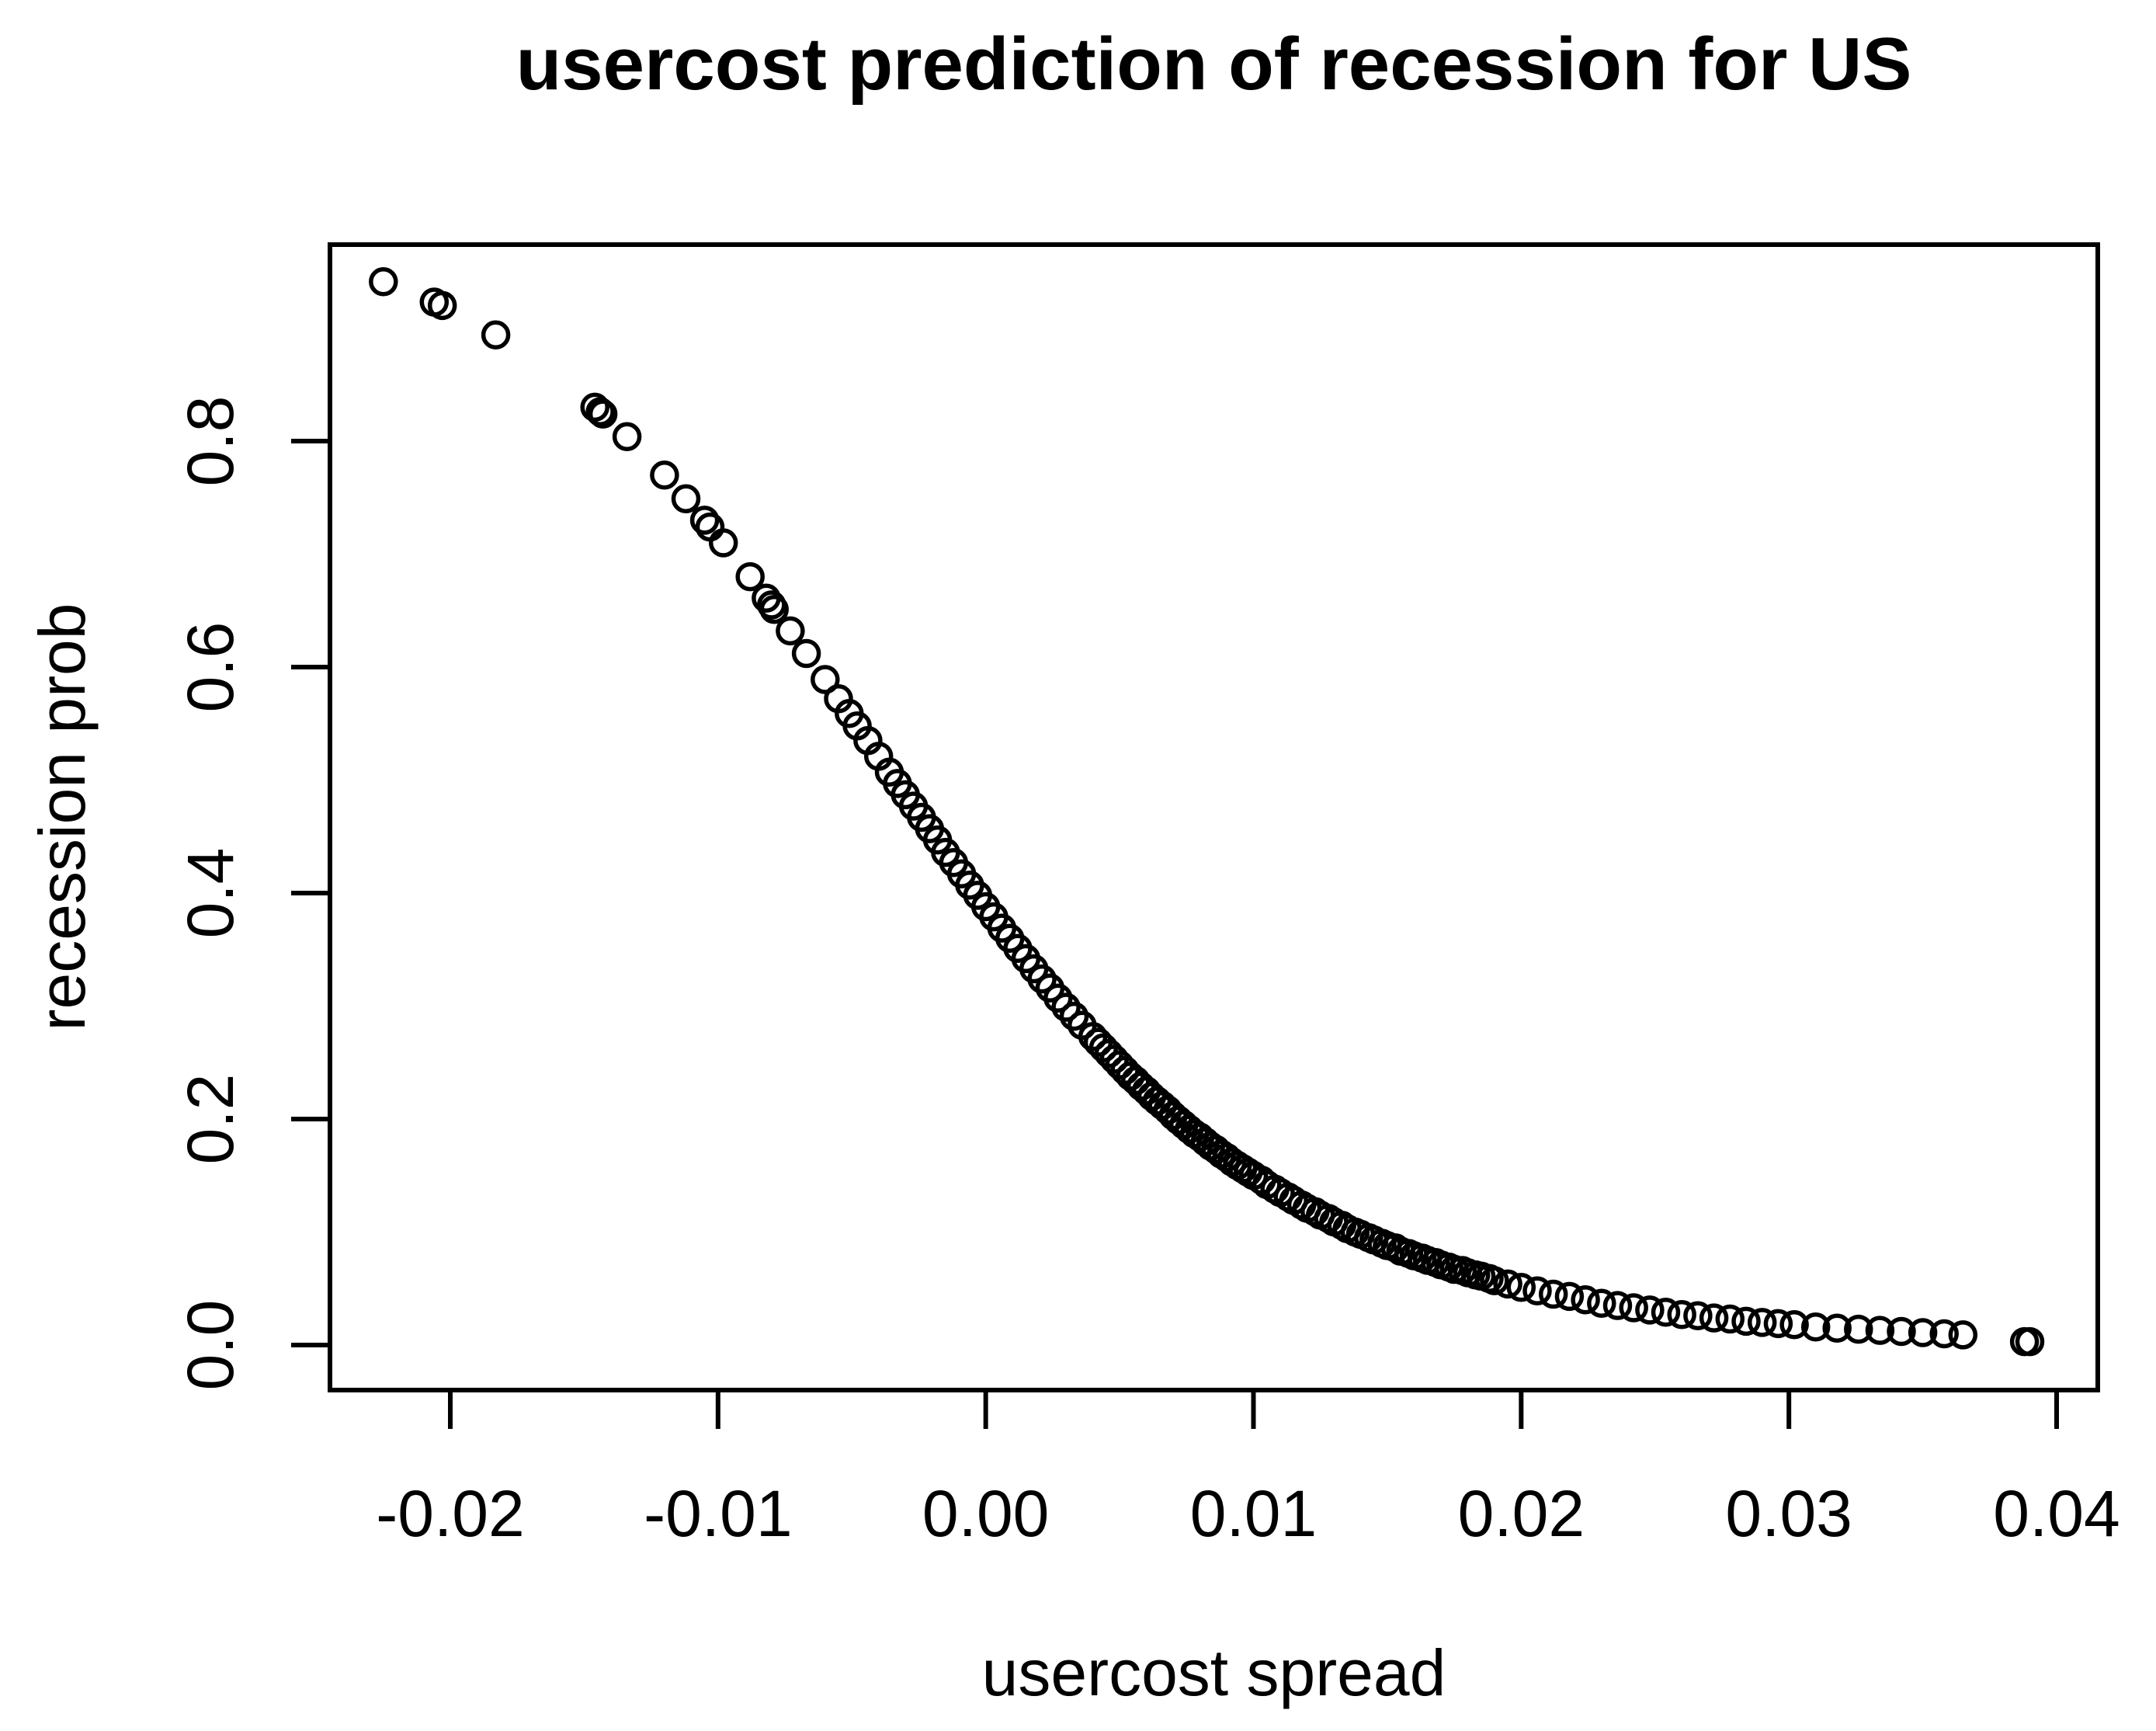 The height and width of the screenshot is (1731, 2156). What do you see at coordinates (986, 1513) in the screenshot?
I see `x-tick-label: 0.00` at bounding box center [986, 1513].